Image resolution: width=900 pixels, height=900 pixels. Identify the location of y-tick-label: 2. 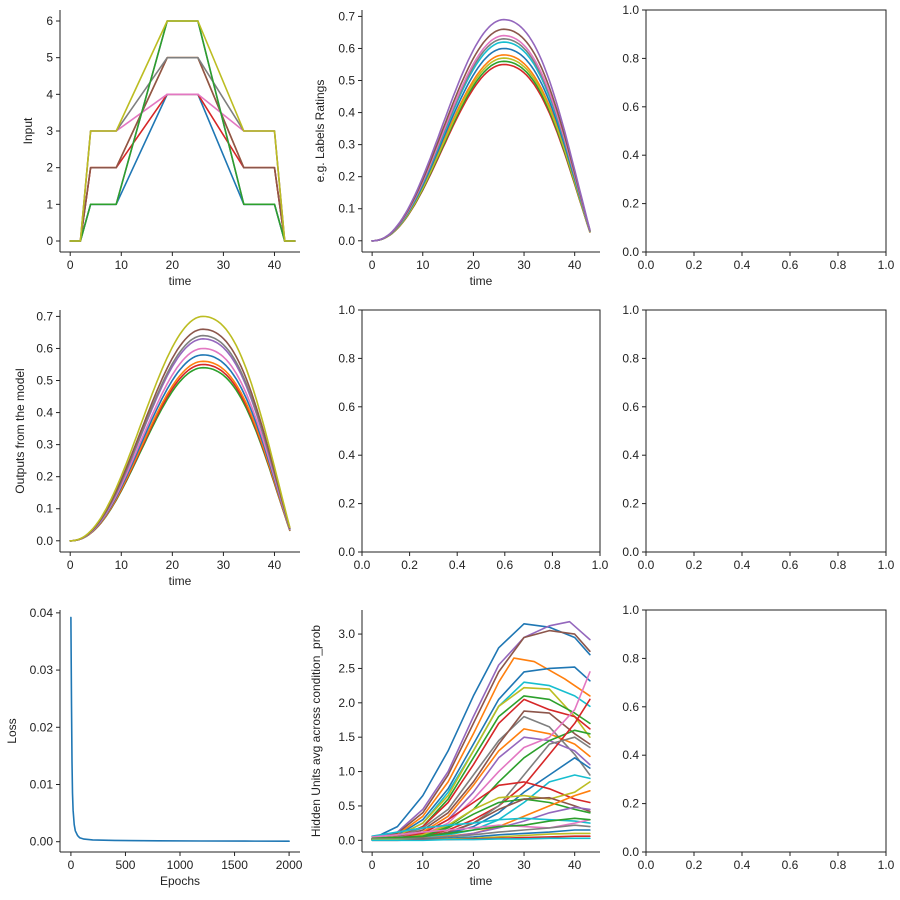
(49, 168).